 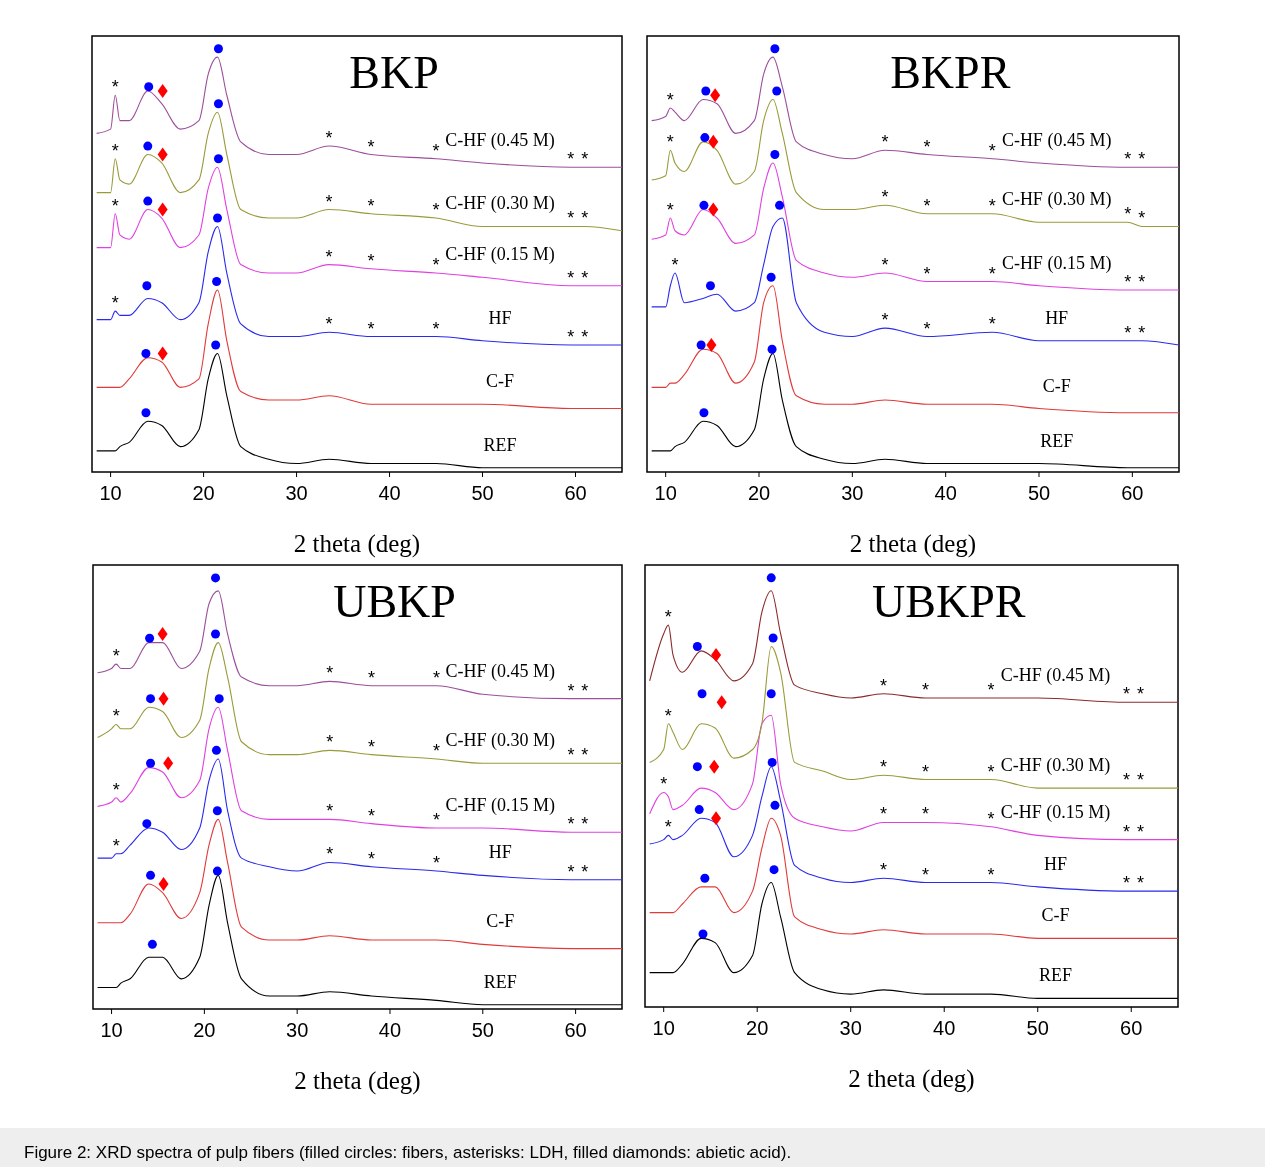 What do you see at coordinates (500, 140) in the screenshot?
I see `series-label: C-HF (0.45 M)` at bounding box center [500, 140].